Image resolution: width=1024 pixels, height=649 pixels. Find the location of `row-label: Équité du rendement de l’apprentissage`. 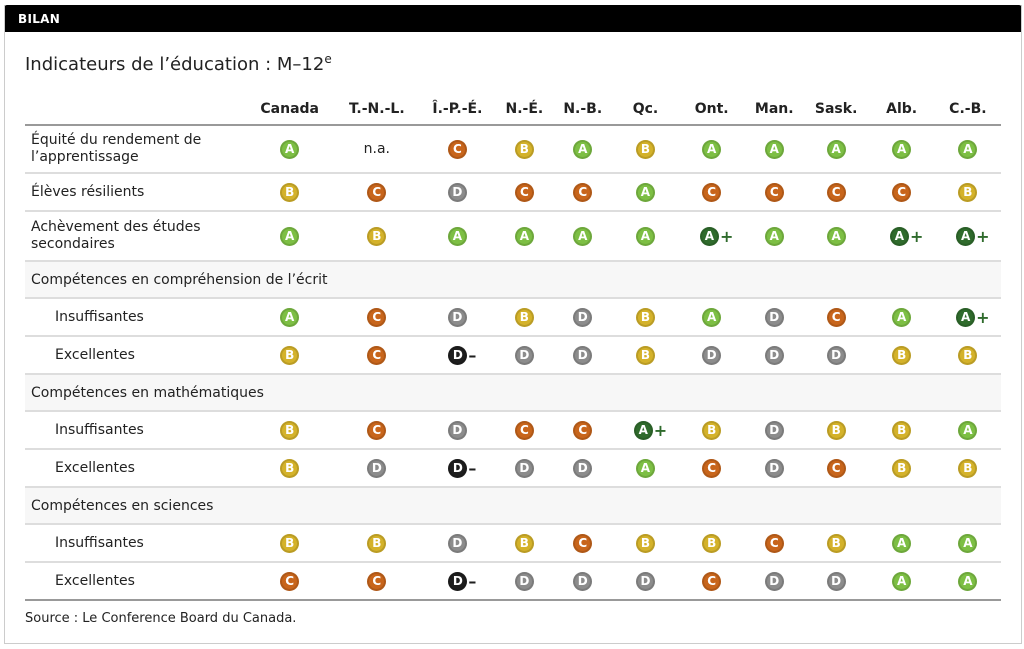

row-label: Équité du rendement de l’apprentissage is located at coordinates (135, 149).